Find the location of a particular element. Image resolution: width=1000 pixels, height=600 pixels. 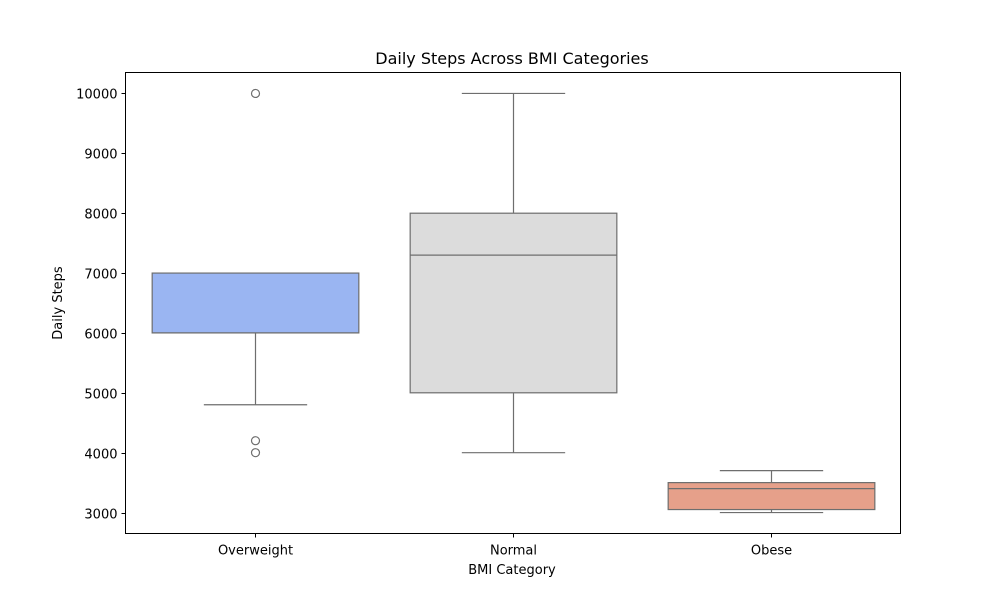

x-tick-label: Obese is located at coordinates (771, 551).